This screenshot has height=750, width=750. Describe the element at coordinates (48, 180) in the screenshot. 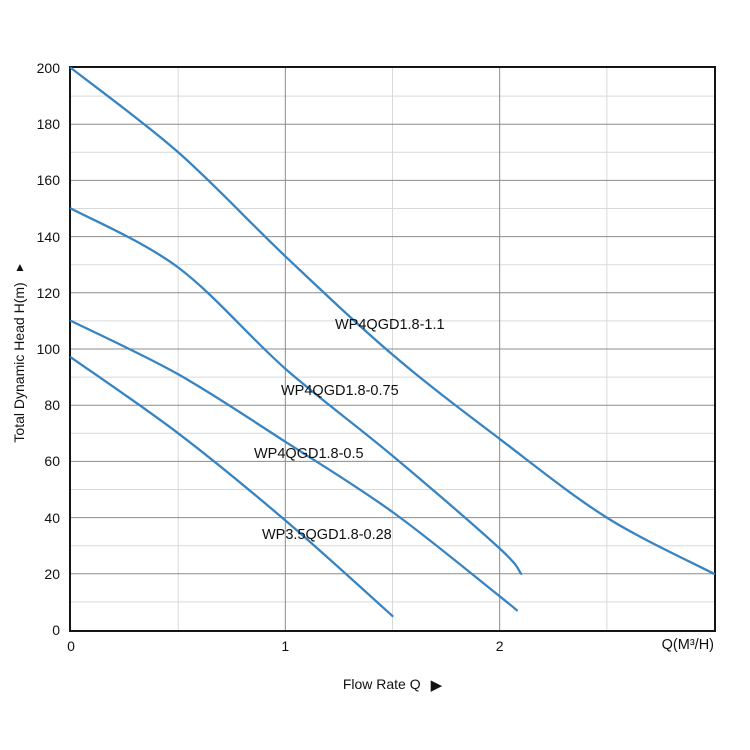

I see `y-tick-label: 160` at that location.